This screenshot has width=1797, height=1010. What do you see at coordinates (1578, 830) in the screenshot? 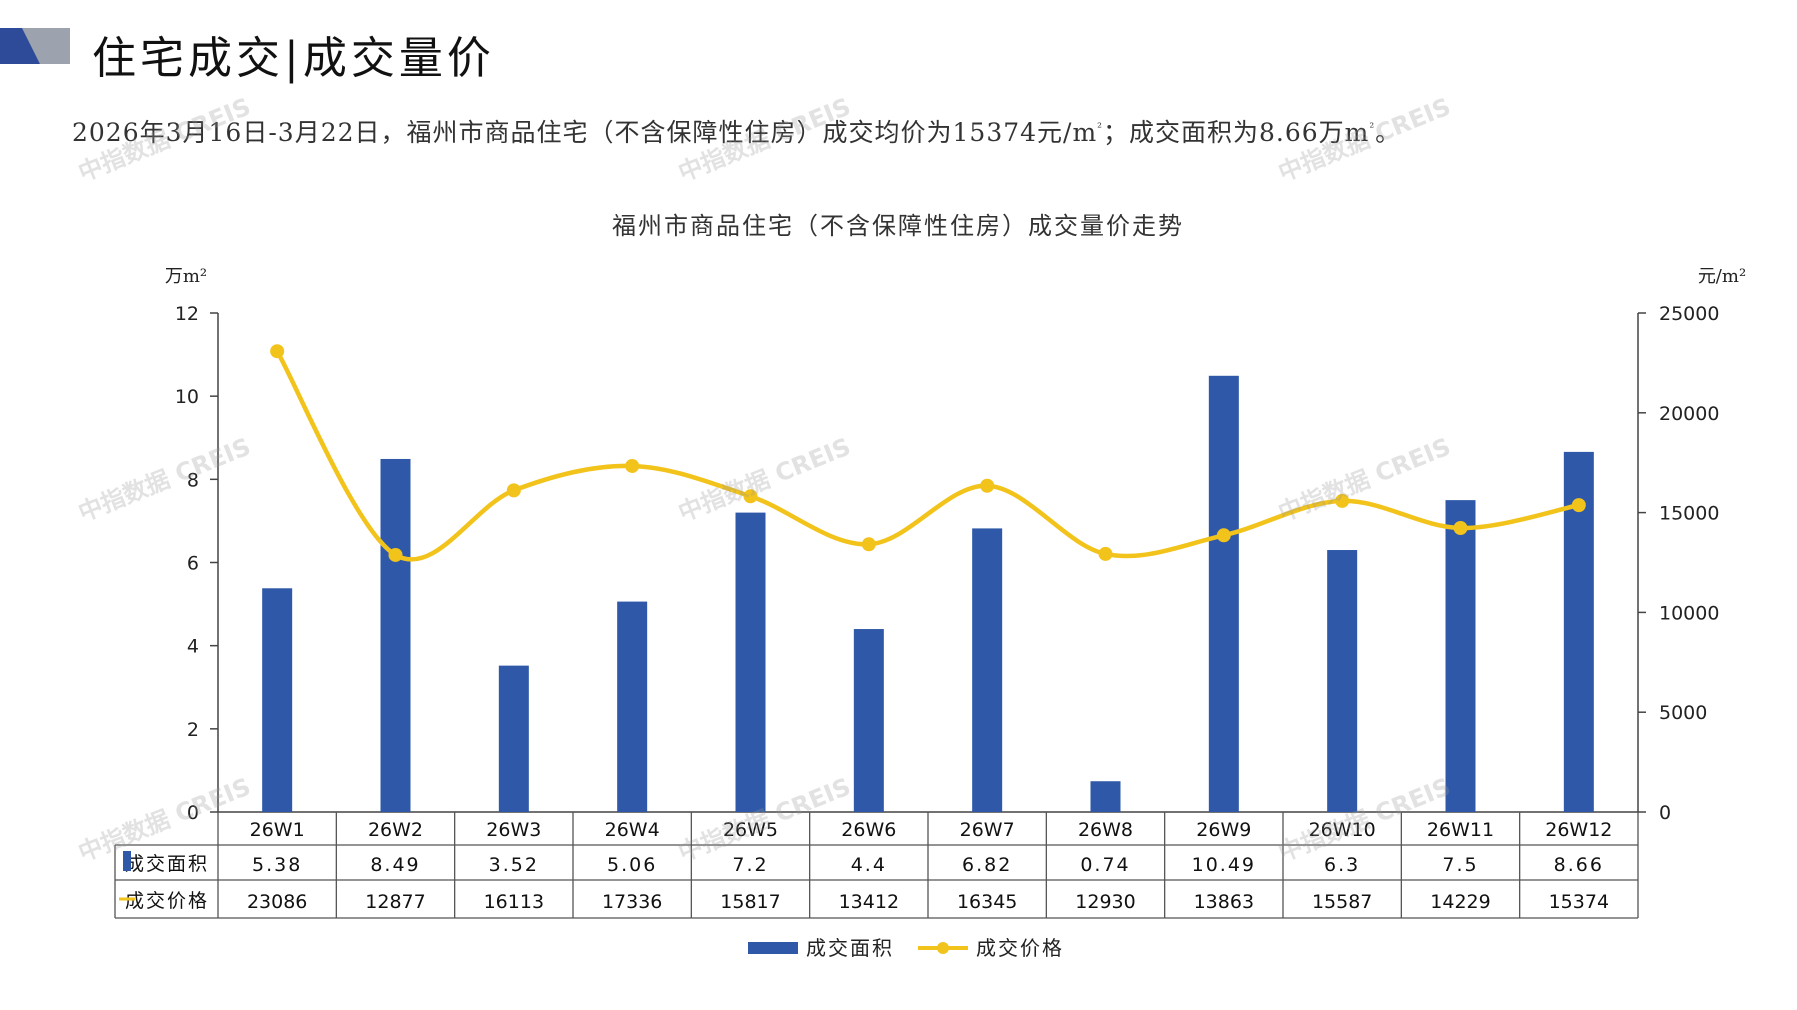
I see `category-label-26W12: 26W12` at bounding box center [1578, 830].